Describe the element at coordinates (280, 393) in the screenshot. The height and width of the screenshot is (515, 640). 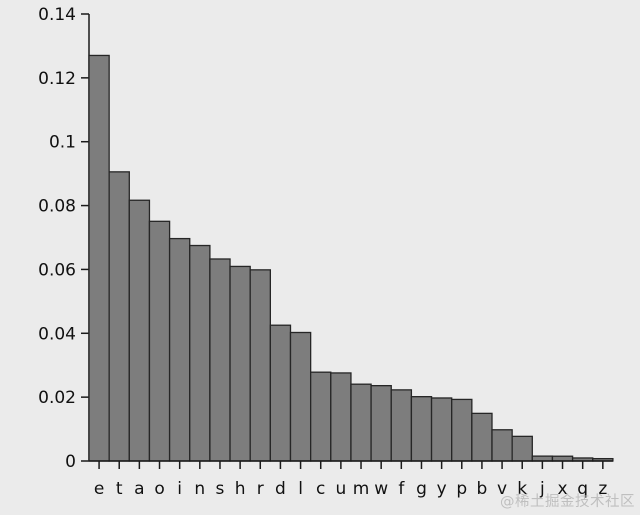
I see `bar-d` at that location.